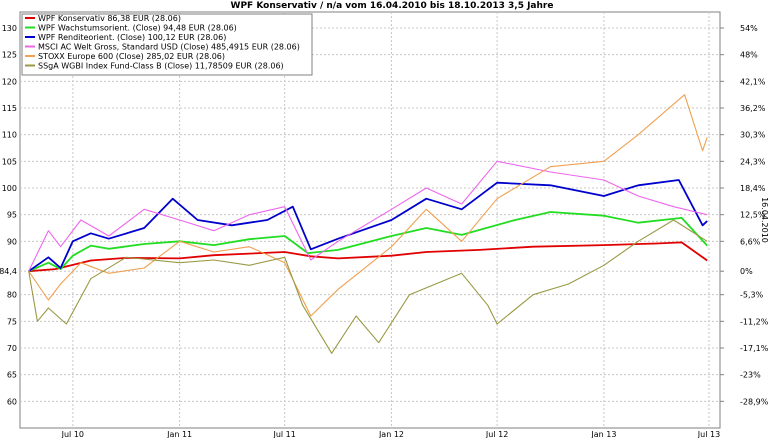 The height and width of the screenshot is (438, 770). I want to click on y-tick-left: 60, so click(12, 401).